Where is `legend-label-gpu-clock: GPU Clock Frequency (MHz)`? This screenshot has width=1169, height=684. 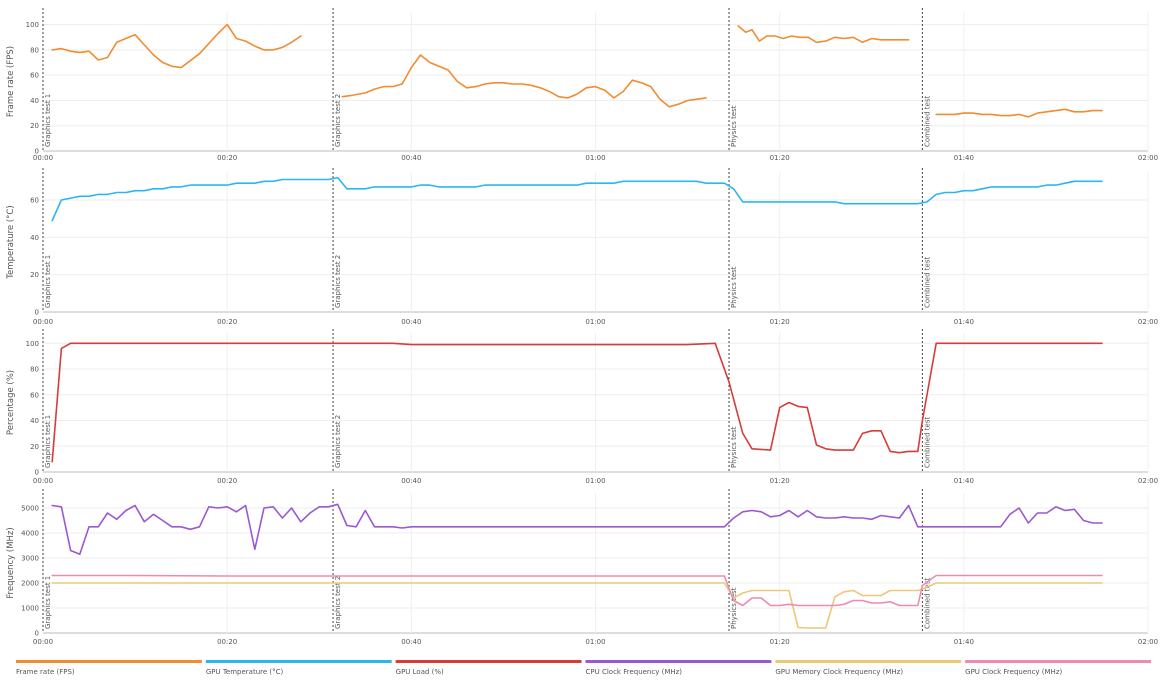
legend-label-gpu-clock: GPU Clock Frequency (MHz) is located at coordinates (1013, 672).